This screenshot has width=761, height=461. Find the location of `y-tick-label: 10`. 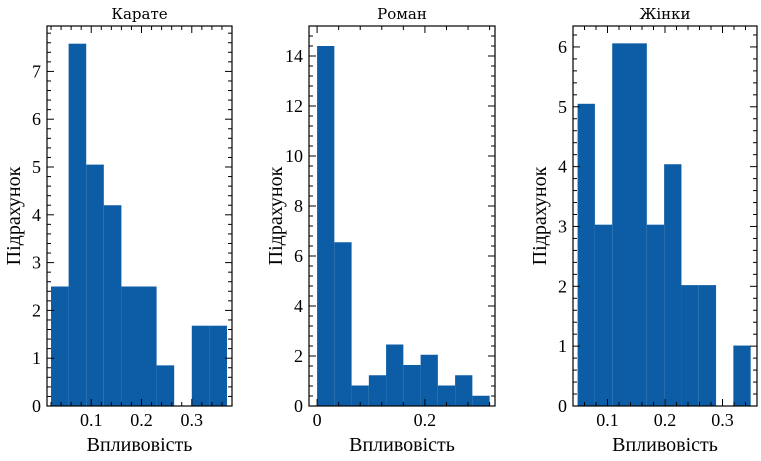

y-tick-label: 10 is located at coordinates (294, 156).